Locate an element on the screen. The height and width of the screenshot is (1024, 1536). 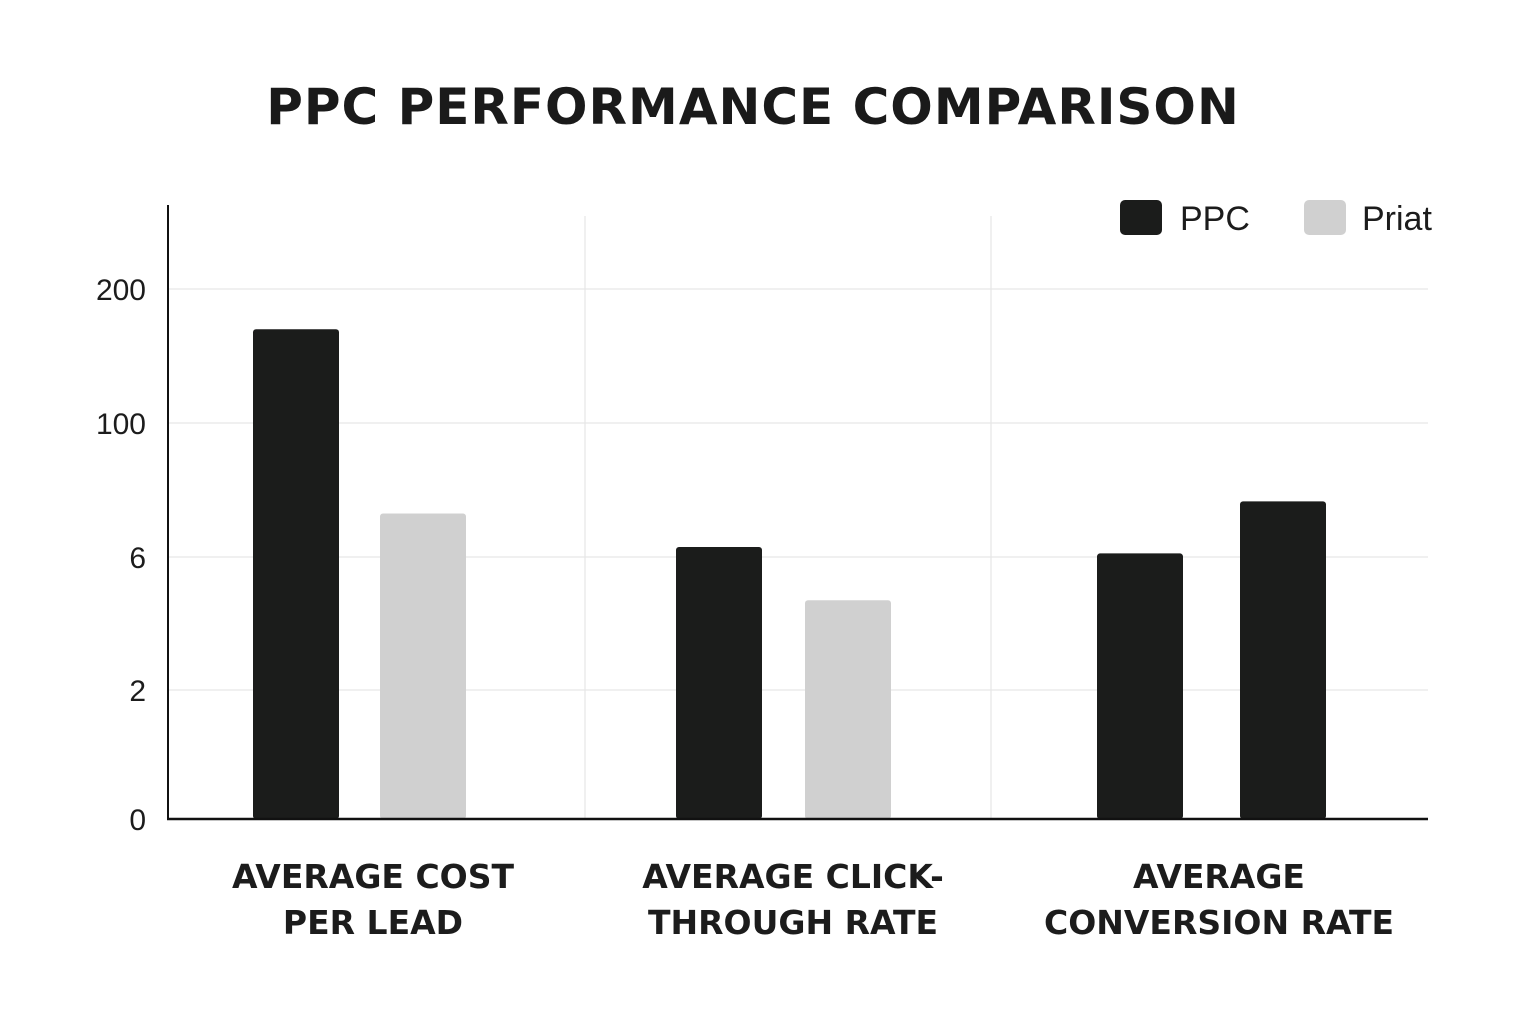
y-tick-label: 200 is located at coordinates (121, 290).